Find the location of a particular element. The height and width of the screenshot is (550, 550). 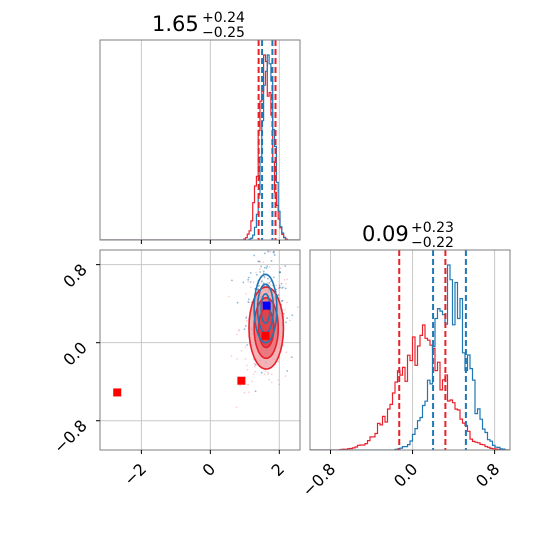

title-lower-error: −0.25 is located at coordinates (223, 33).